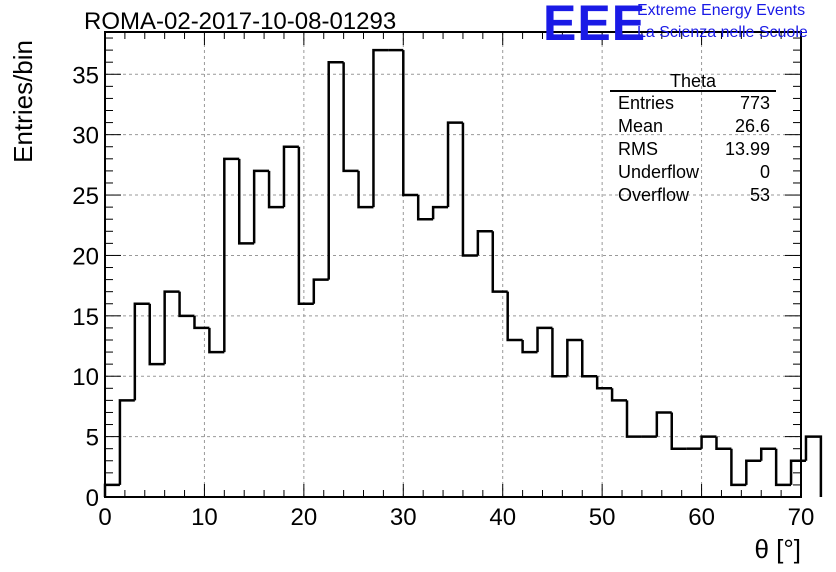 Image resolution: width=836 pixels, height=572 pixels. Describe the element at coordinates (759, 195) in the screenshot. I see `stats-value: 53` at that location.